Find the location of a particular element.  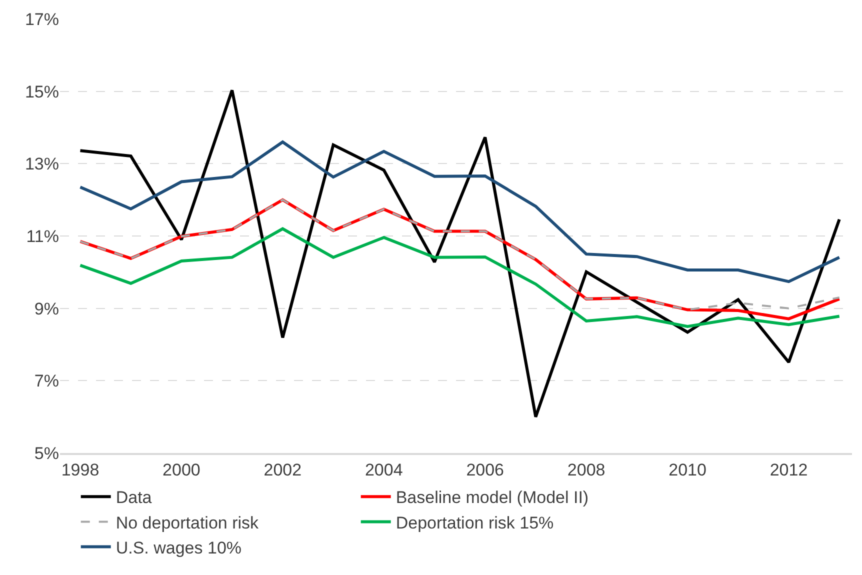

x-tick-label: 2006 is located at coordinates (485, 470).